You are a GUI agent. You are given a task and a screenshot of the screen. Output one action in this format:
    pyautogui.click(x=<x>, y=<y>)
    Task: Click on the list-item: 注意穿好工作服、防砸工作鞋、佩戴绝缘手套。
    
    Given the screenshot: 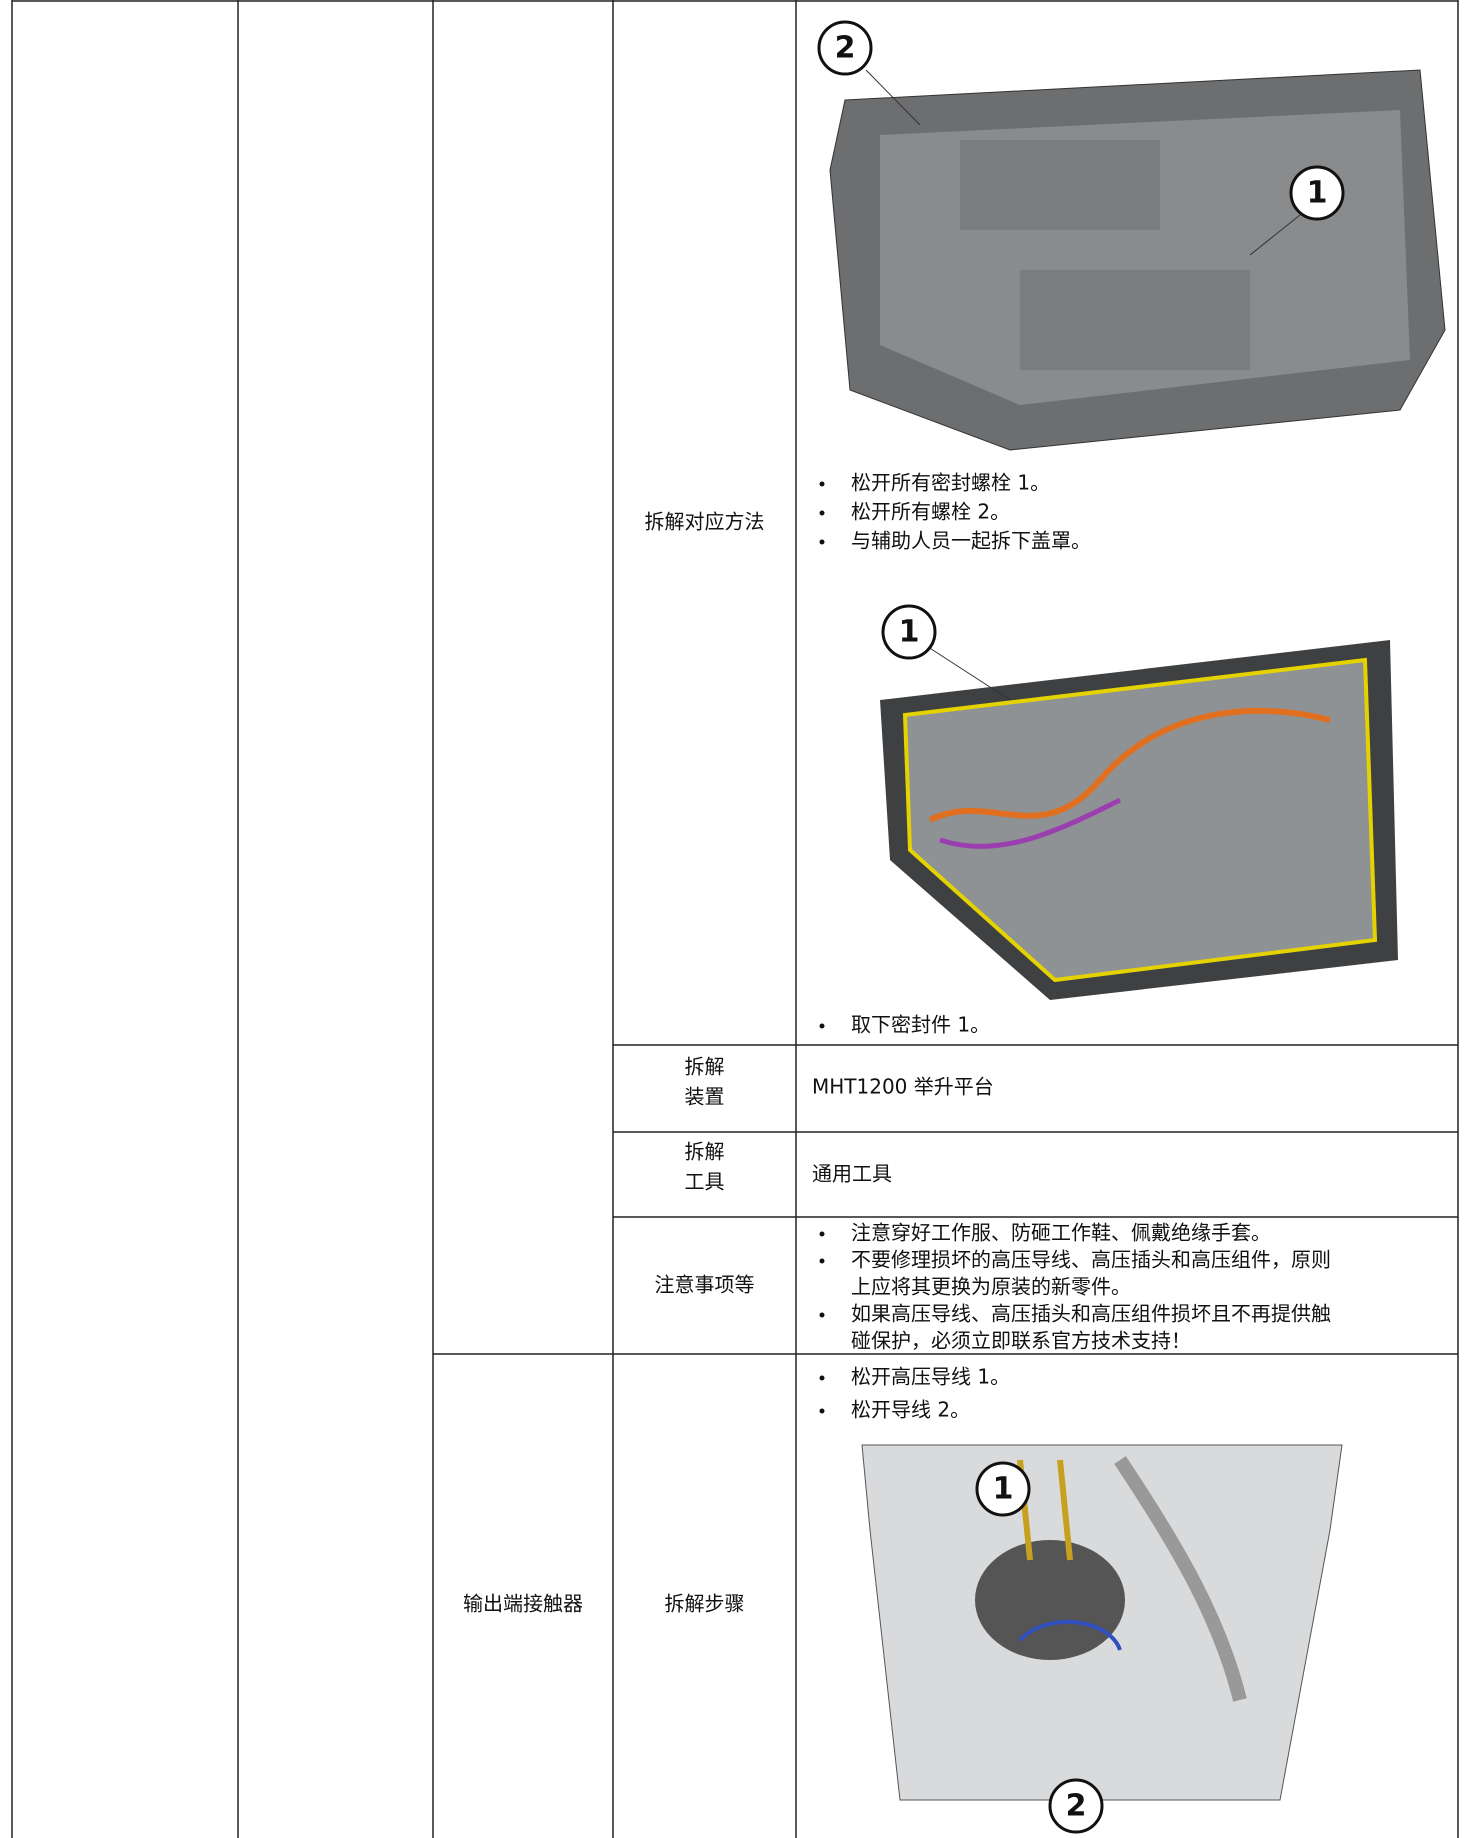 What is the action you would take?
    pyautogui.click(x=1061, y=1233)
    